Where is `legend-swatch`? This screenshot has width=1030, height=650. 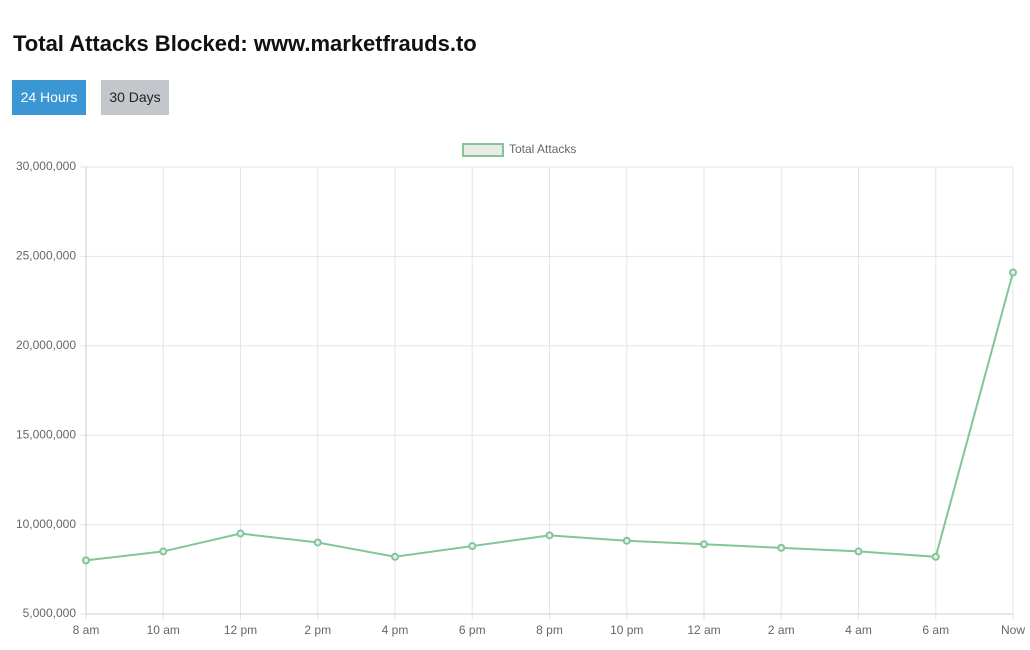
legend-swatch is located at coordinates (483, 150).